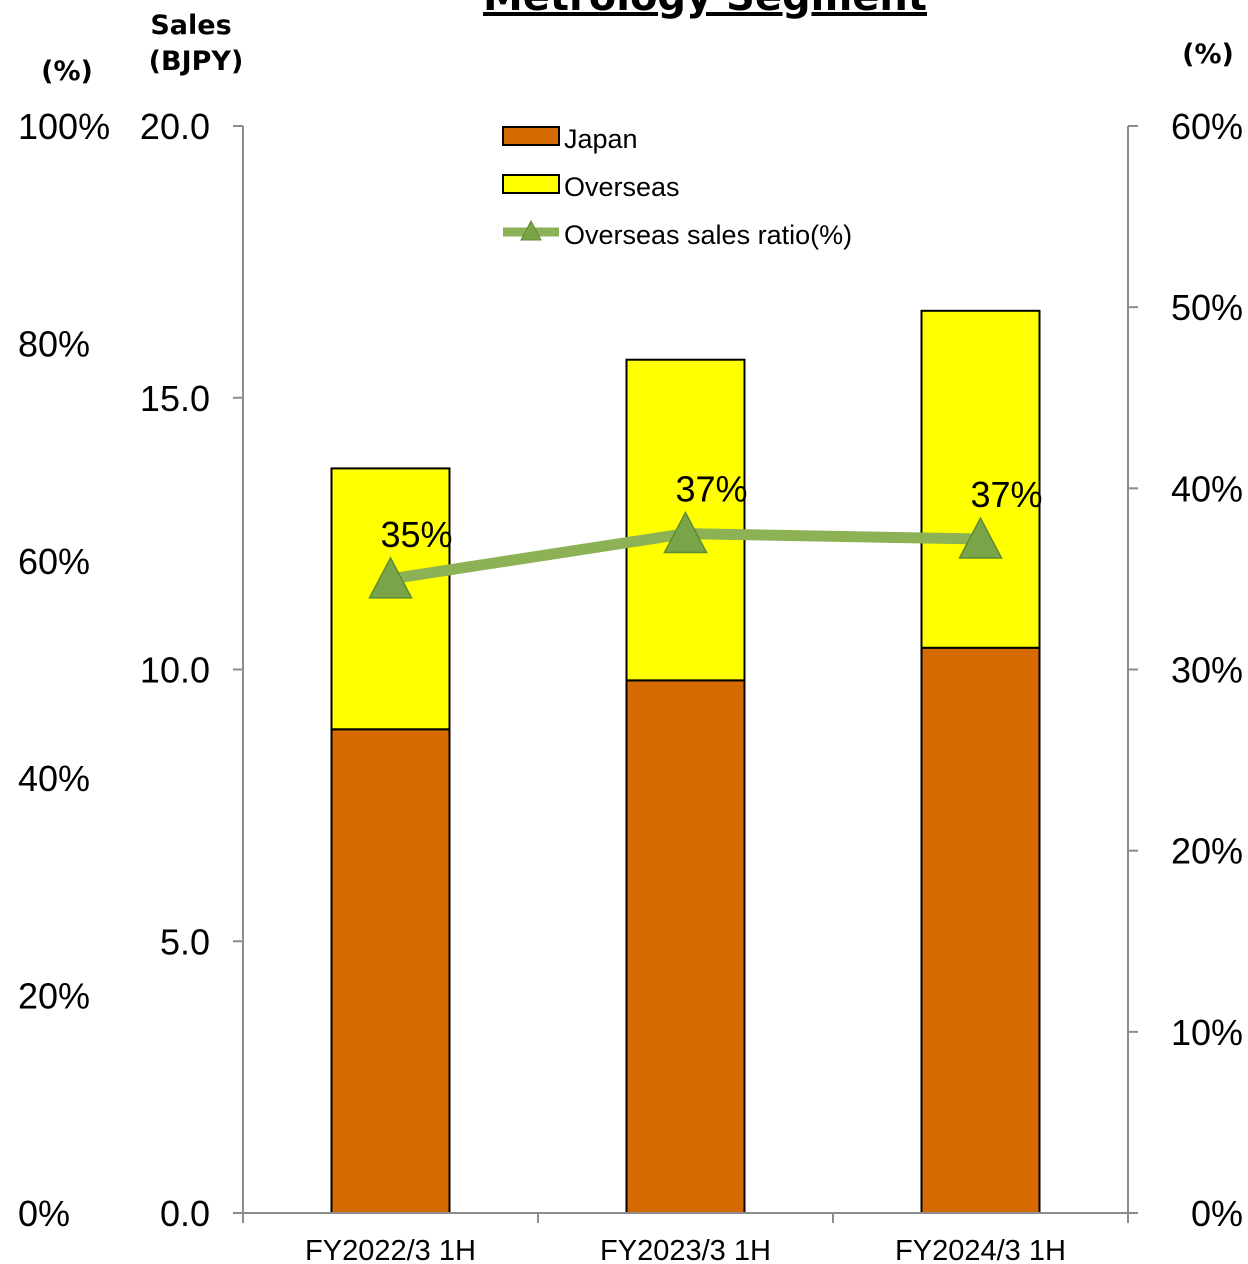  Describe the element at coordinates (175, 126) in the screenshot. I see `left-tick-label: 20.0` at that location.